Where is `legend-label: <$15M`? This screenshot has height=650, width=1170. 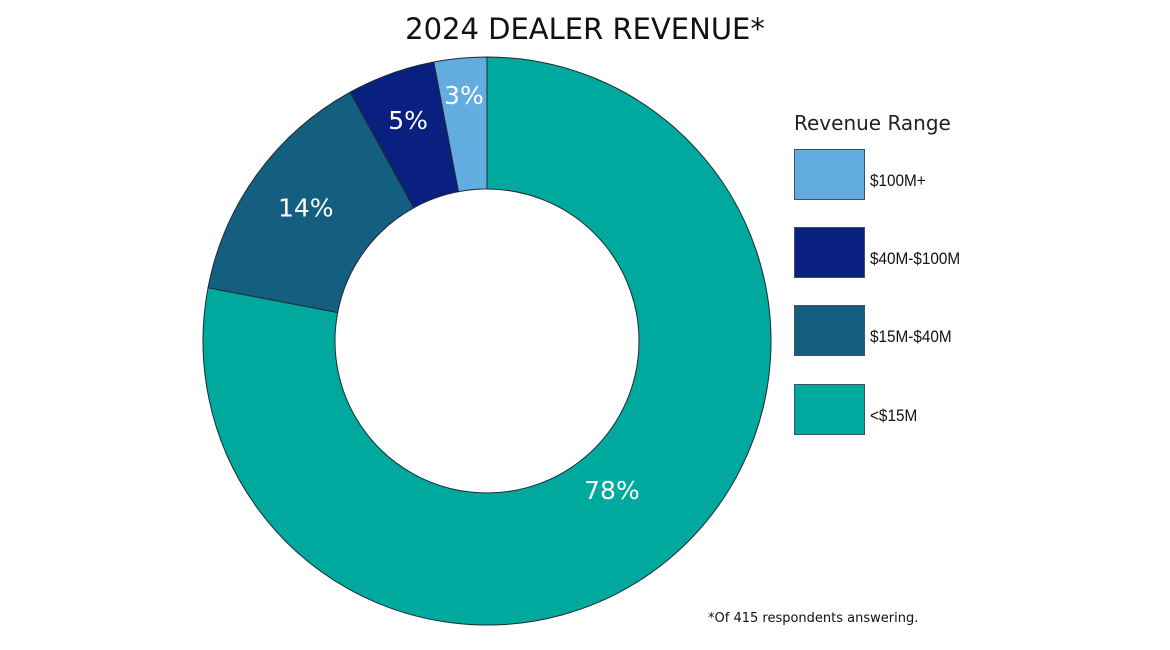
legend-label: <$15M is located at coordinates (894, 415).